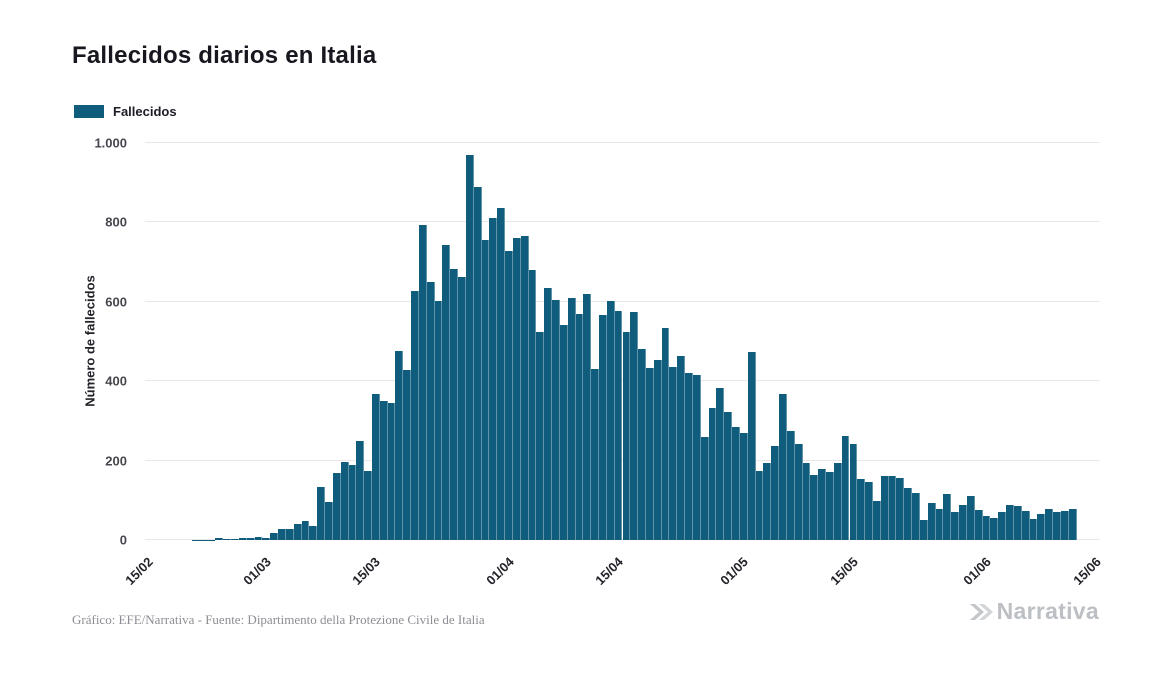  What do you see at coordinates (123, 540) in the screenshot?
I see `y-tick-label: 0` at bounding box center [123, 540].